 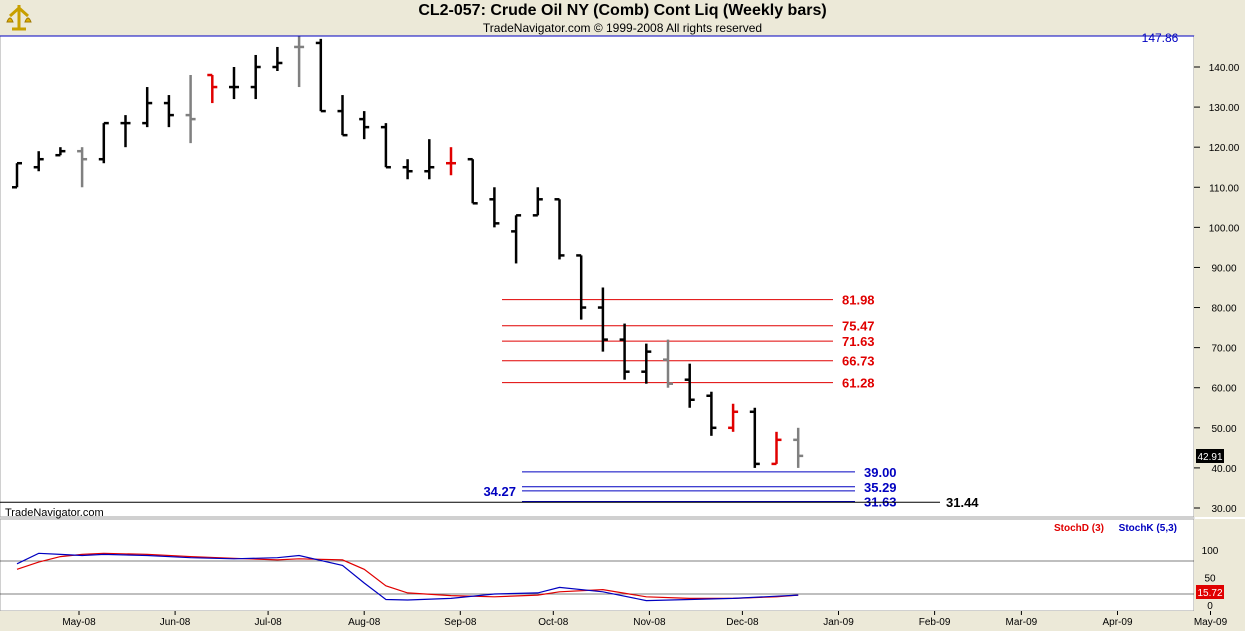 I want to click on last-price-label: 42.91, so click(x=1209, y=457).